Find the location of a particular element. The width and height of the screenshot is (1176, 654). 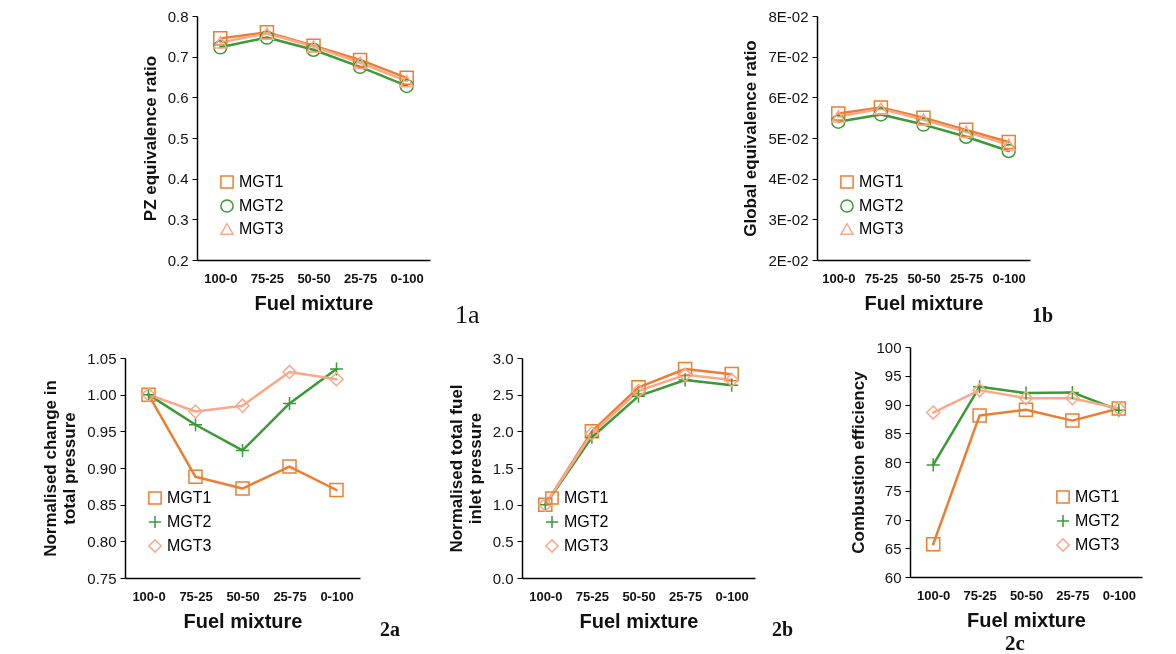

text: 1a is located at coordinates (467, 315).